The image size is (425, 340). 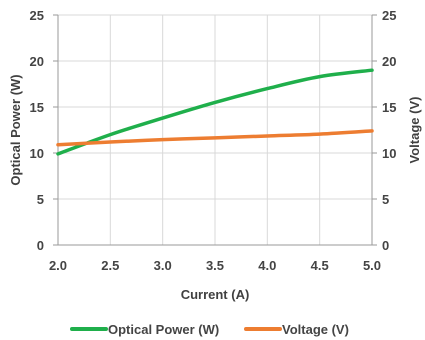 I want to click on voltage-line, so click(x=215, y=138).